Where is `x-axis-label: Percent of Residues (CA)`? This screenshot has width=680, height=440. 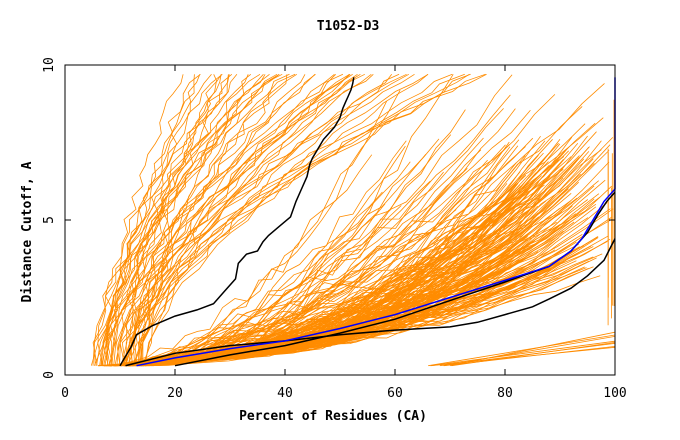
x-axis-label: Percent of Residues (CA) is located at coordinates (333, 416).